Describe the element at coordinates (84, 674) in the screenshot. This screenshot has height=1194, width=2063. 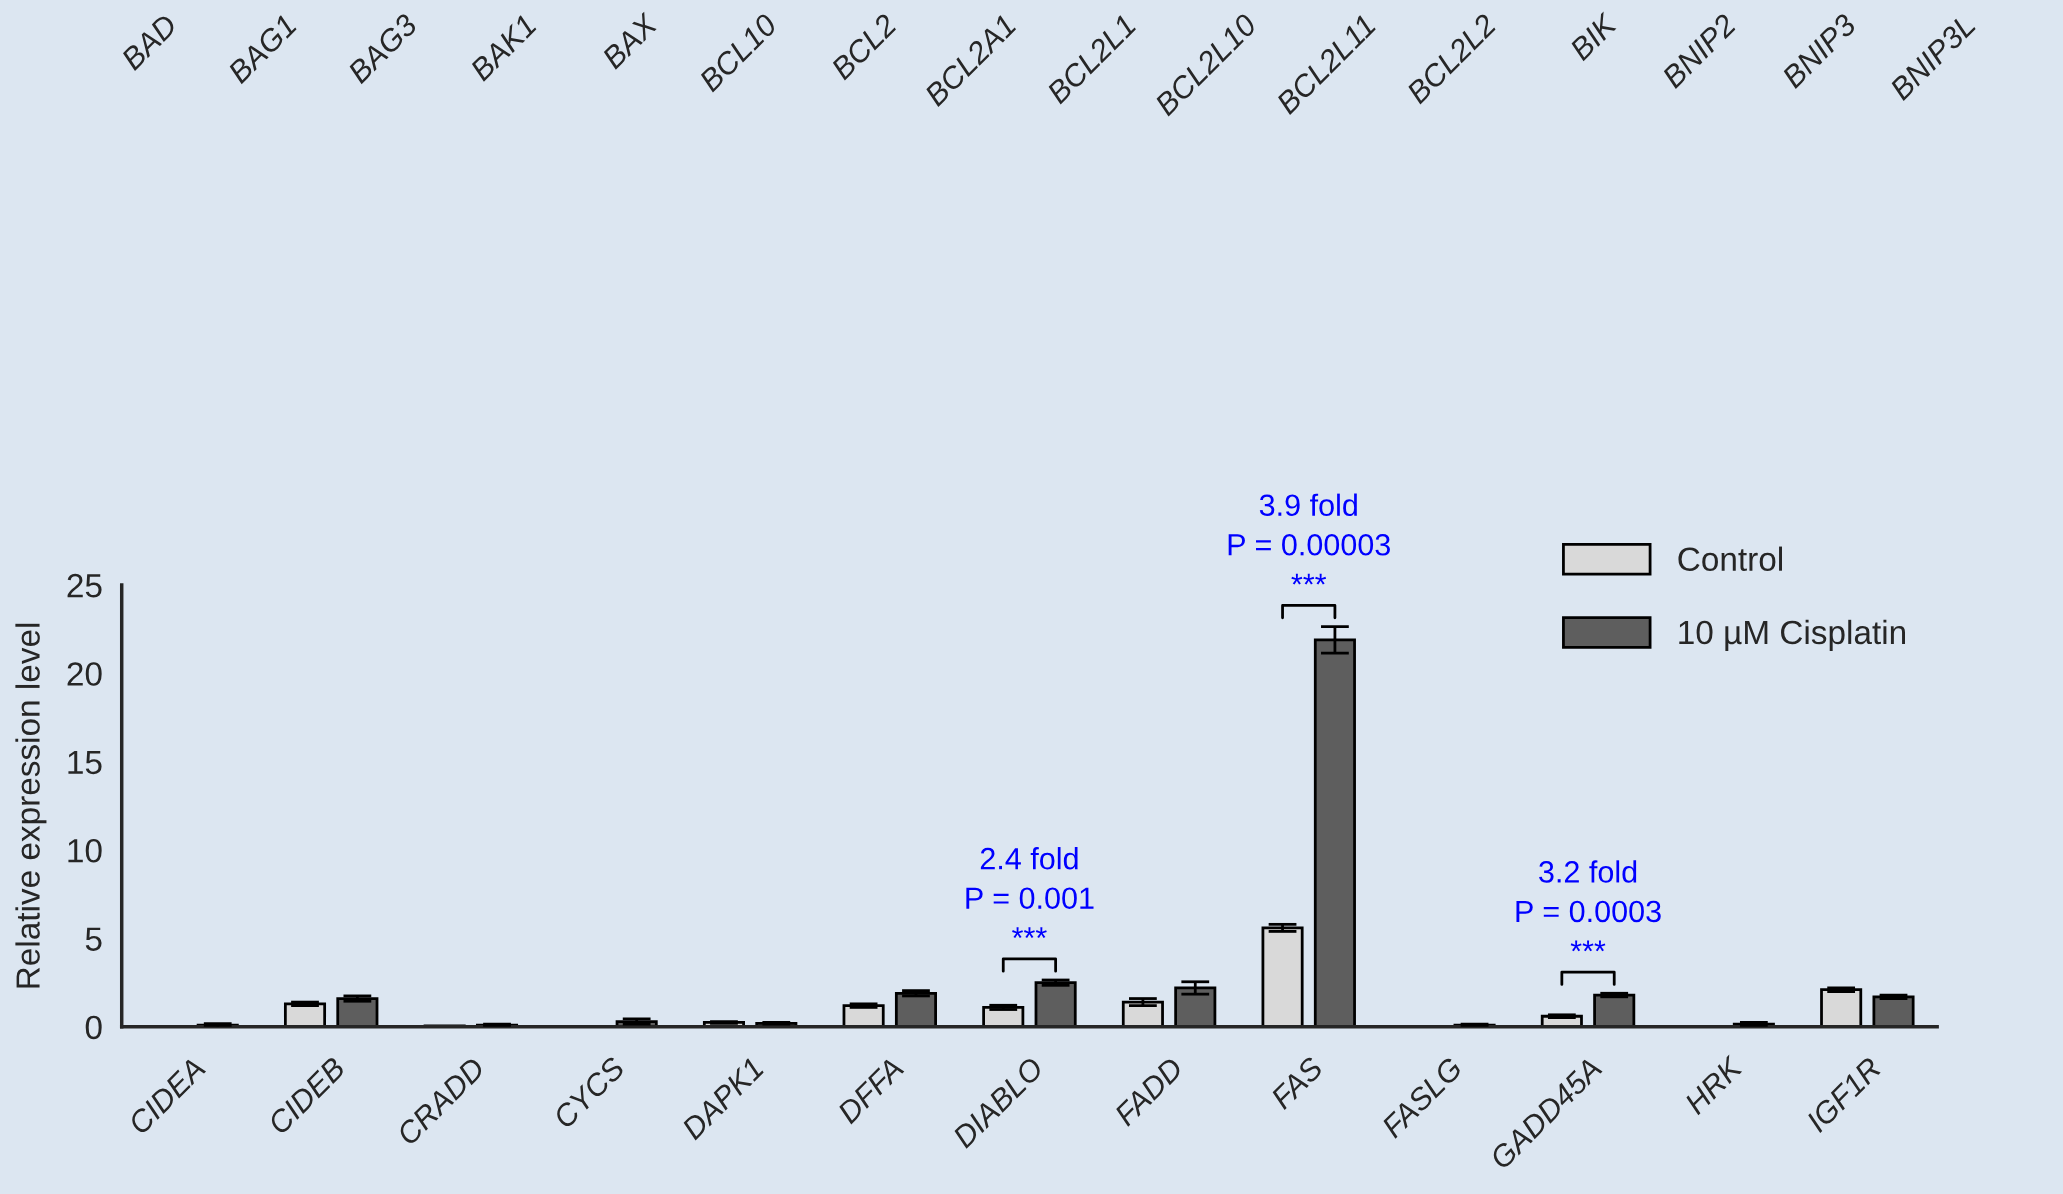
I see `y-tick-label: 20` at that location.